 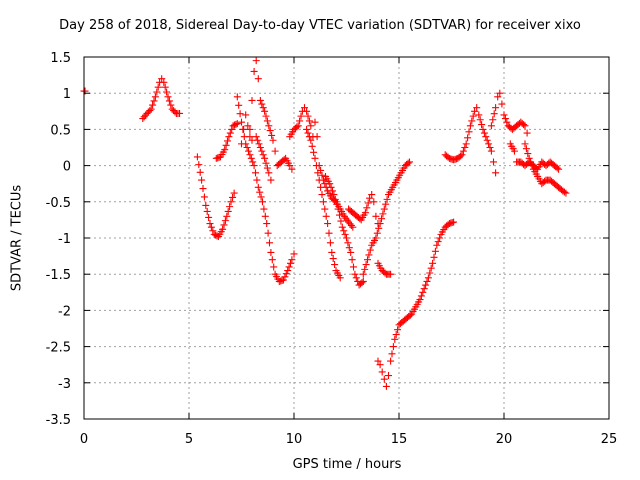 What do you see at coordinates (504, 439) in the screenshot?
I see `x-tick-label: 20` at bounding box center [504, 439].